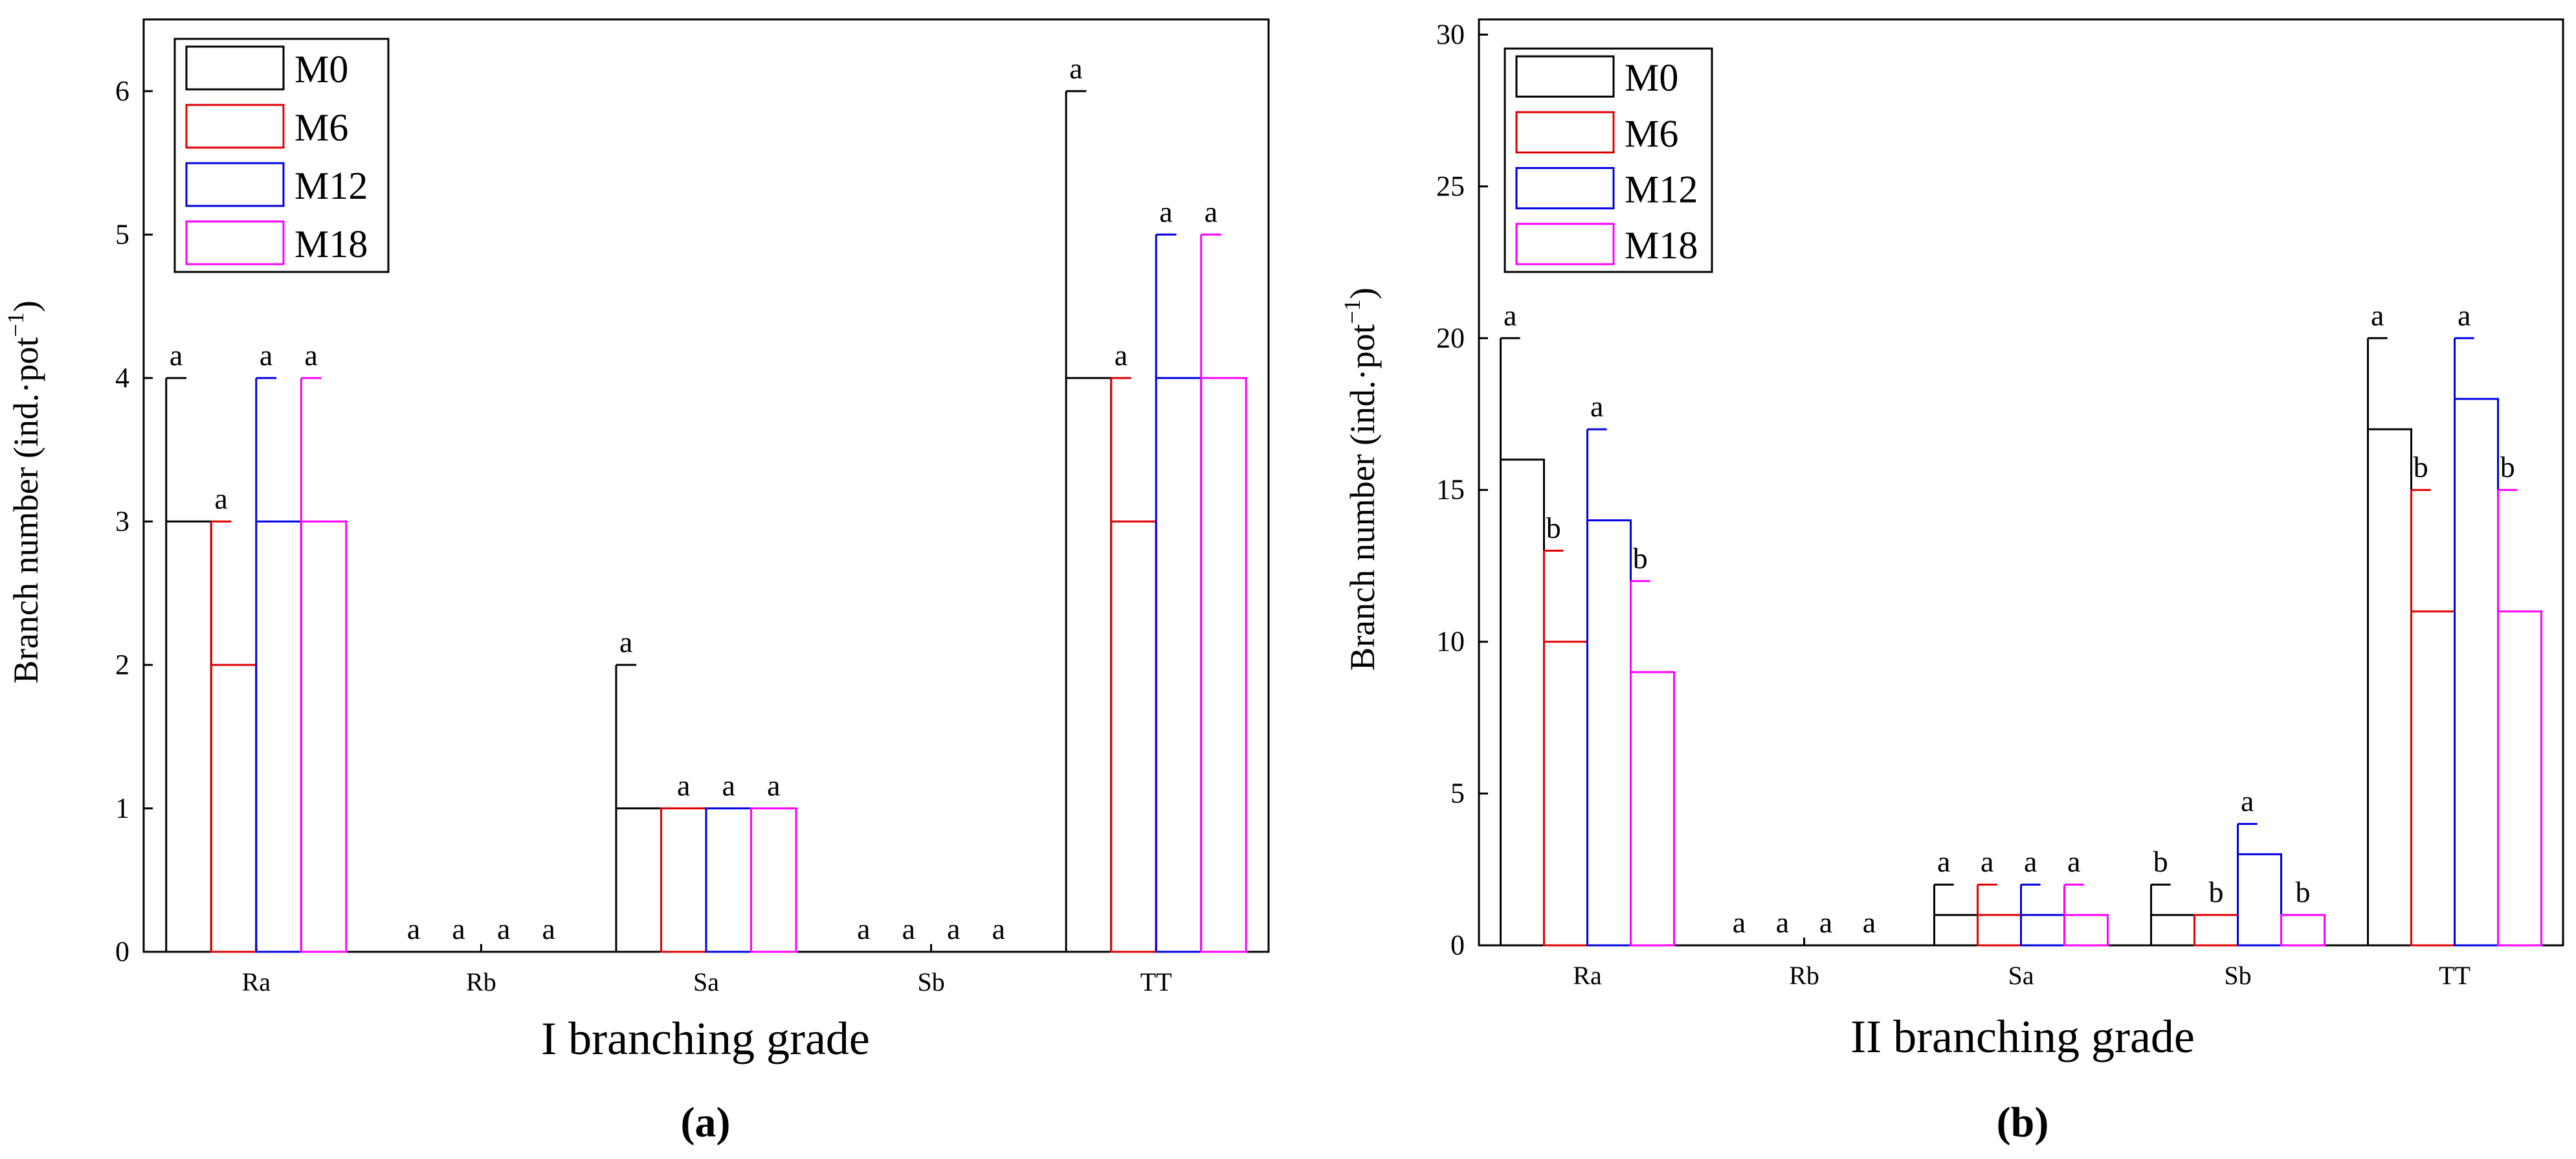  What do you see at coordinates (235, 126) in the screenshot?
I see `legend-swatch-M6` at bounding box center [235, 126].